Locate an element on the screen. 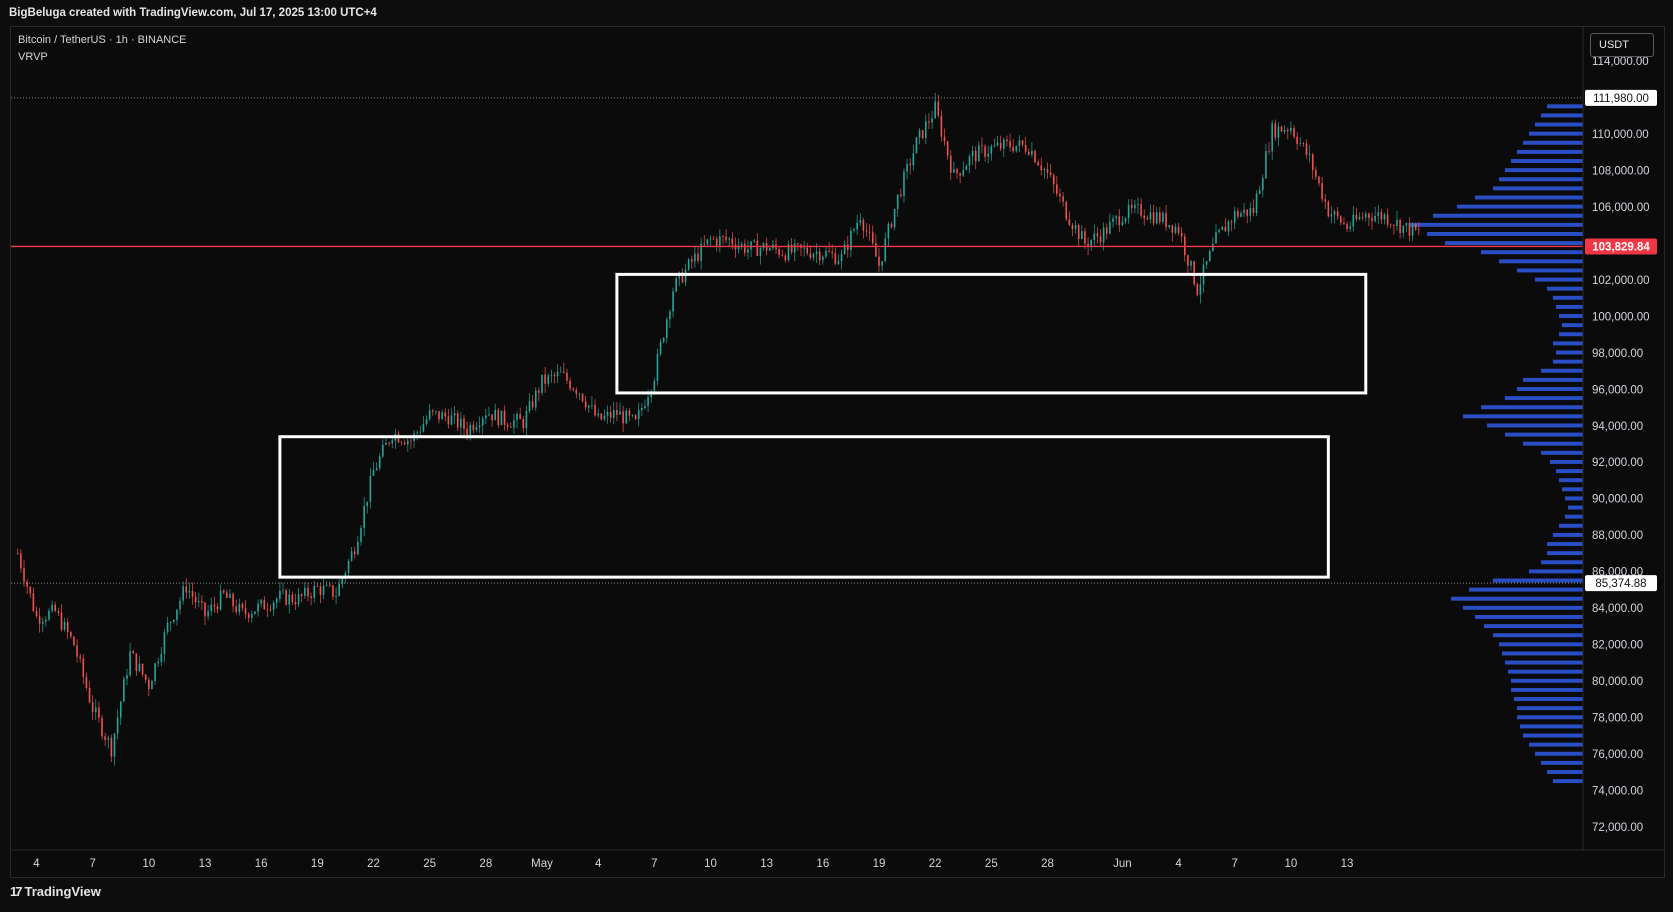 The width and height of the screenshot is (1673, 912). volume-profile is located at coordinates (1496, 444).